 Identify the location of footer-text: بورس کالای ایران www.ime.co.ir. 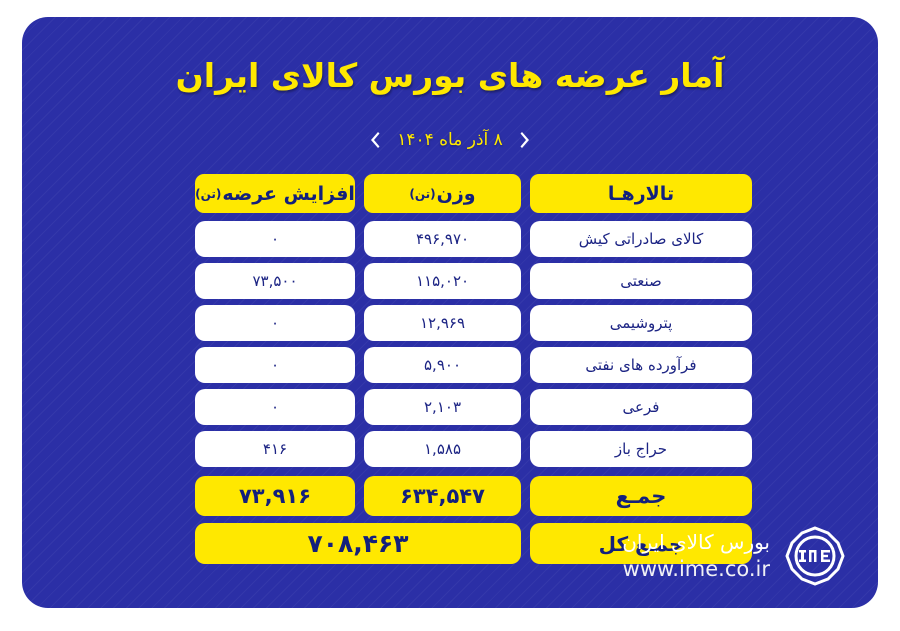
(696, 556).